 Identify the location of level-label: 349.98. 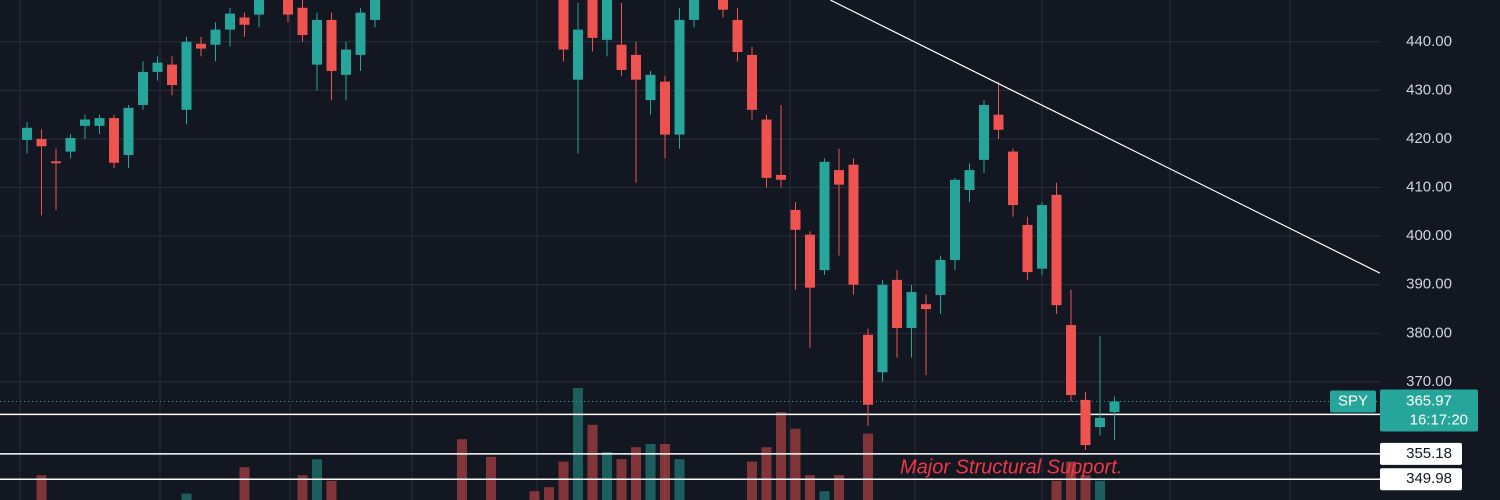
(1429, 478).